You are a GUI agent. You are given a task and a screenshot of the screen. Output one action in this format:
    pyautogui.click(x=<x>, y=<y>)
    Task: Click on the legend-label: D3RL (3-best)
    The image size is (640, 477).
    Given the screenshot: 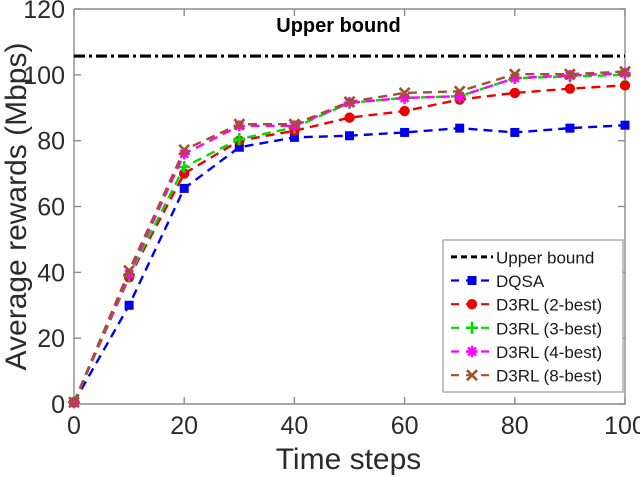 What is the action you would take?
    pyautogui.click(x=549, y=328)
    